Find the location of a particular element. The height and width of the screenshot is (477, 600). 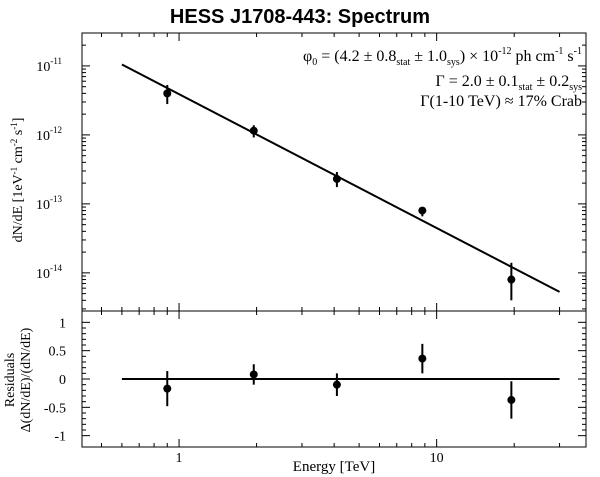

res-y-tick-label: 0.5 is located at coordinates (58, 352).